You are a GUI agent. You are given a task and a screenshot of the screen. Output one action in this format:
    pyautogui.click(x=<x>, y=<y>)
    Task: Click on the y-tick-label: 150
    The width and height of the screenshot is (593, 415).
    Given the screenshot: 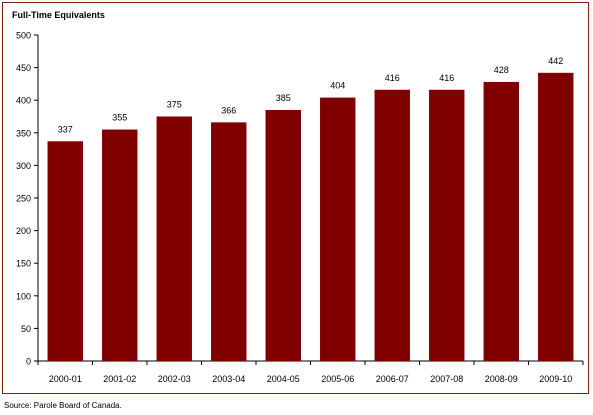 What is the action you would take?
    pyautogui.click(x=23, y=264)
    